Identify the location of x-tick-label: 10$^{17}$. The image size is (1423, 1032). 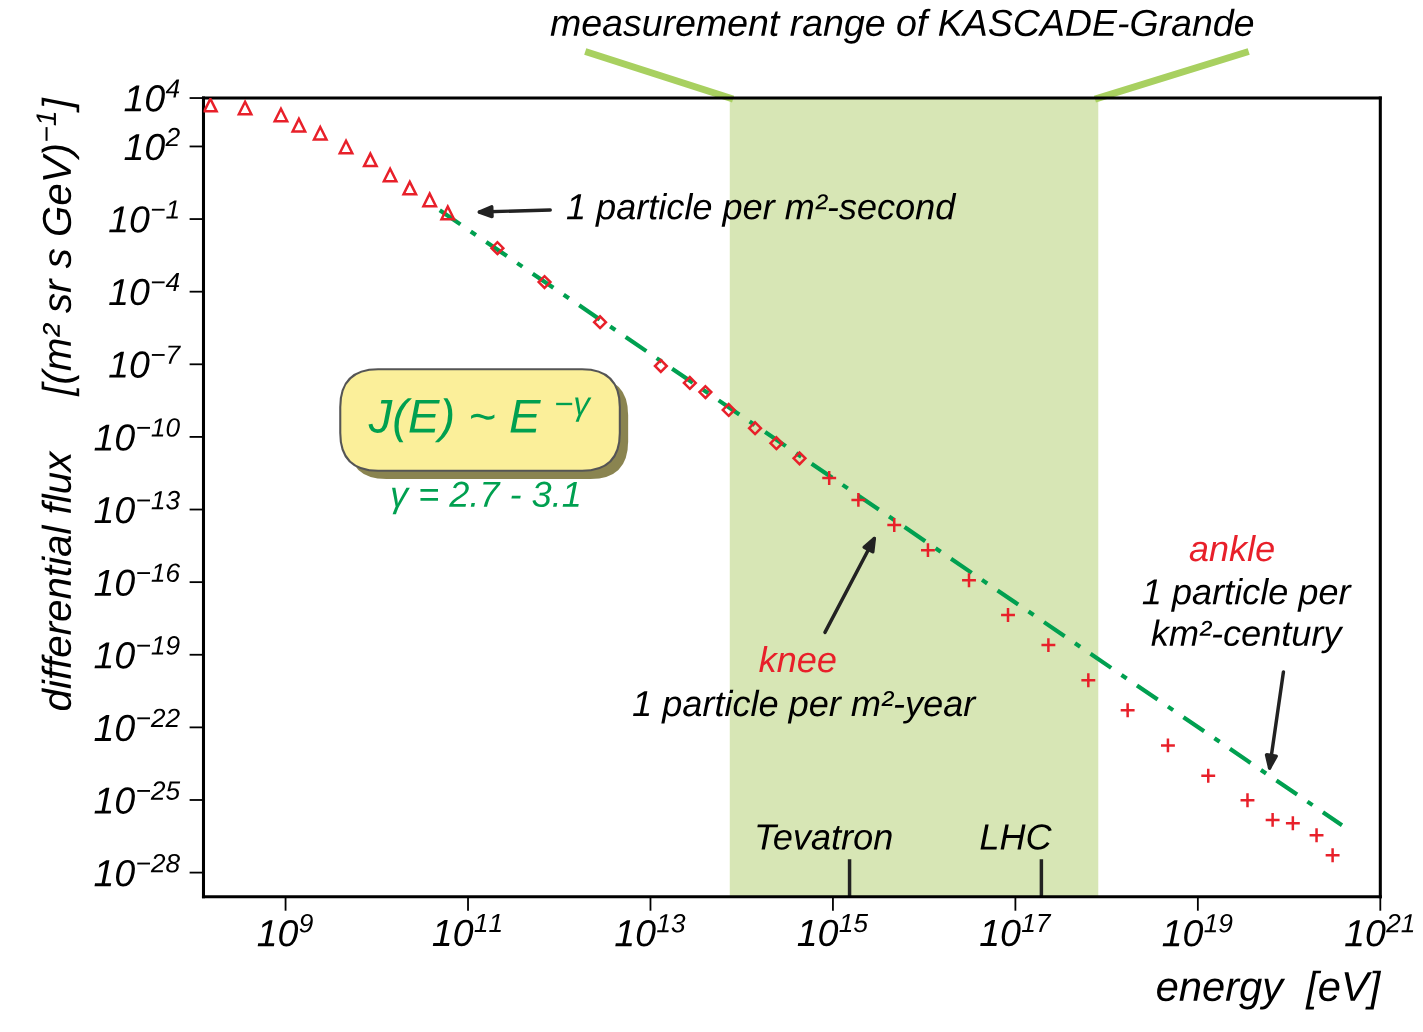
(1016, 930).